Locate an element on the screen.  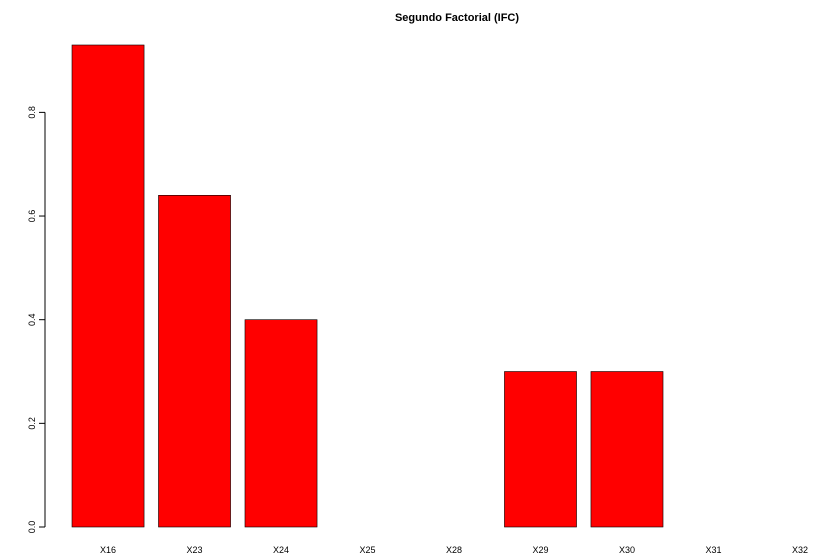
y-tick-label: 0.2 is located at coordinates (32, 423).